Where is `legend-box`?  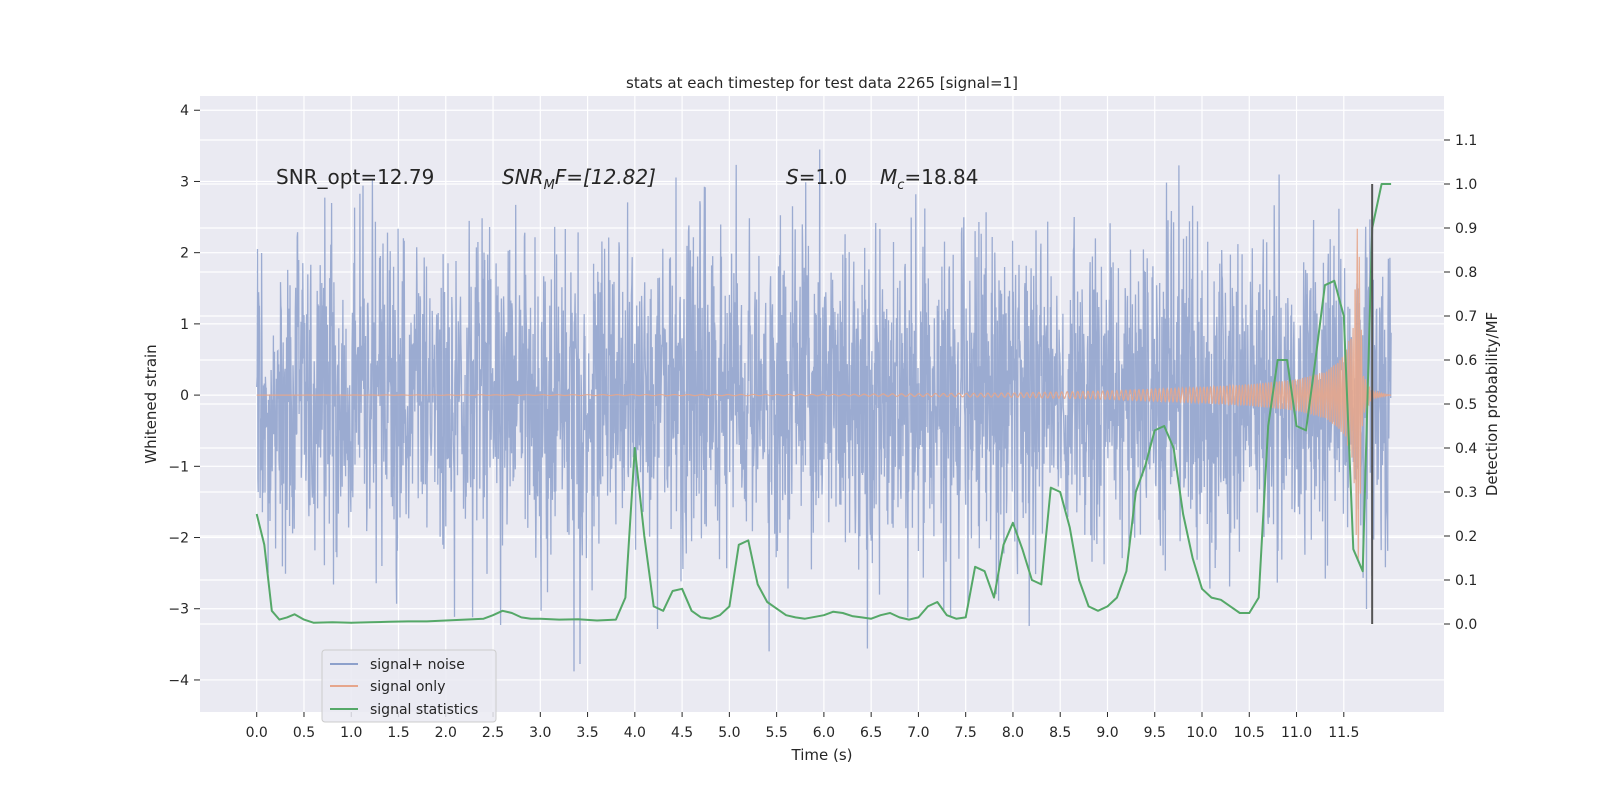
legend-box is located at coordinates (409, 686).